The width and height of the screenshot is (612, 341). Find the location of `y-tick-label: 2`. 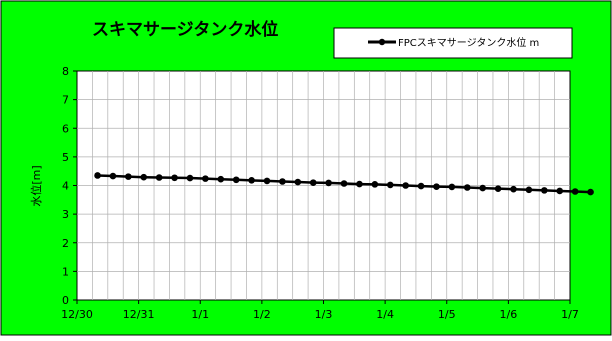

y-tick-label: 2 is located at coordinates (65, 243).